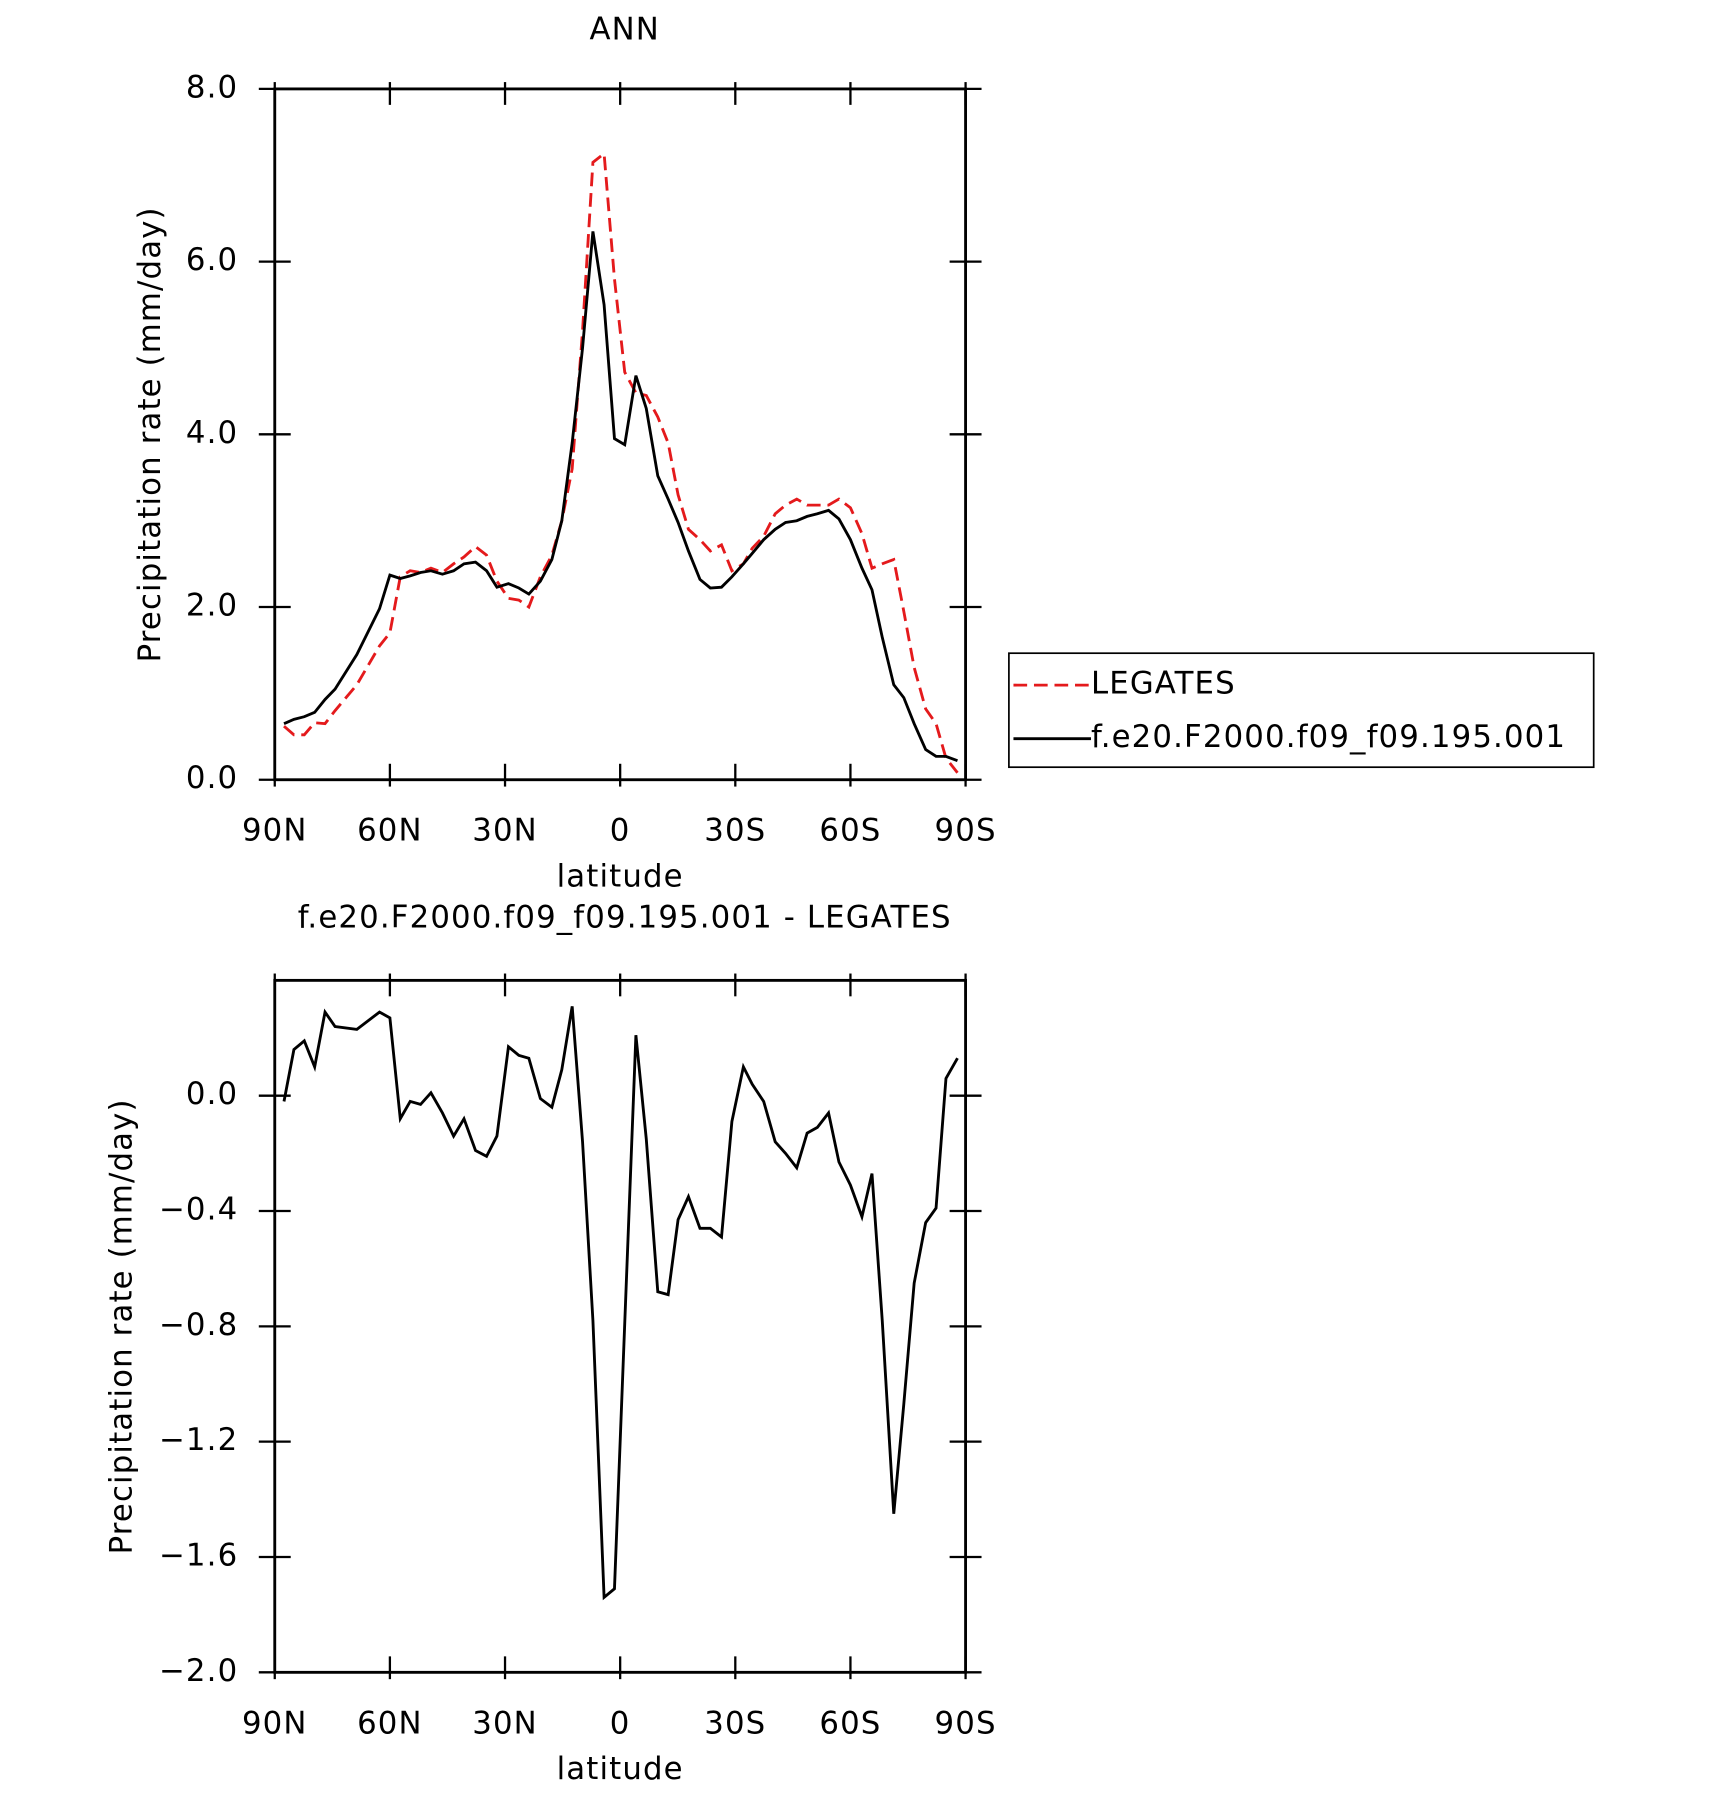  I want to click on y-tick-label: 8.0, so click(212, 87).